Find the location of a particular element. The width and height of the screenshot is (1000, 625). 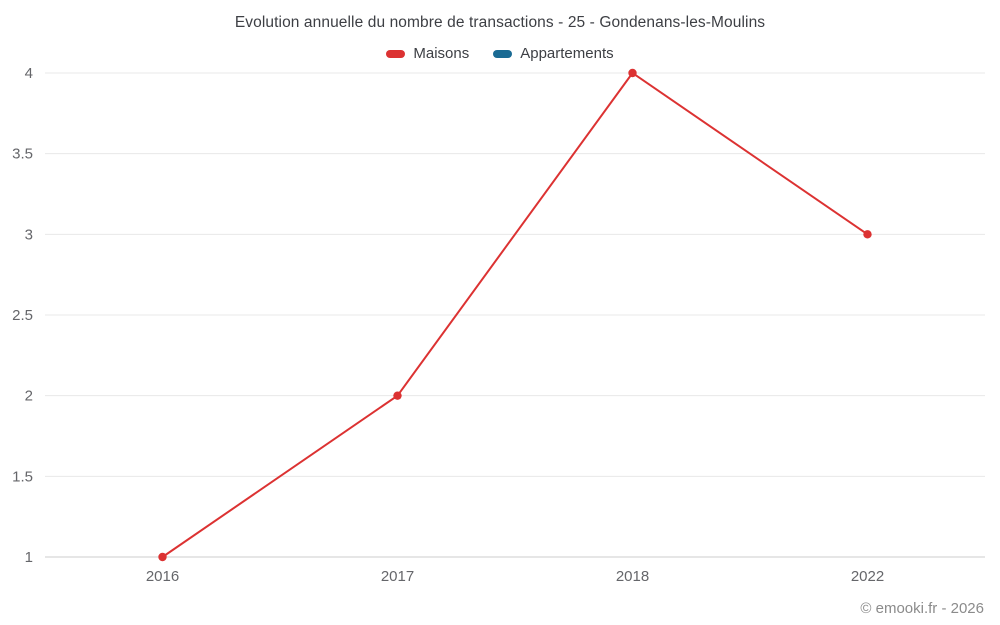

legend-label: Appartements is located at coordinates (567, 53).